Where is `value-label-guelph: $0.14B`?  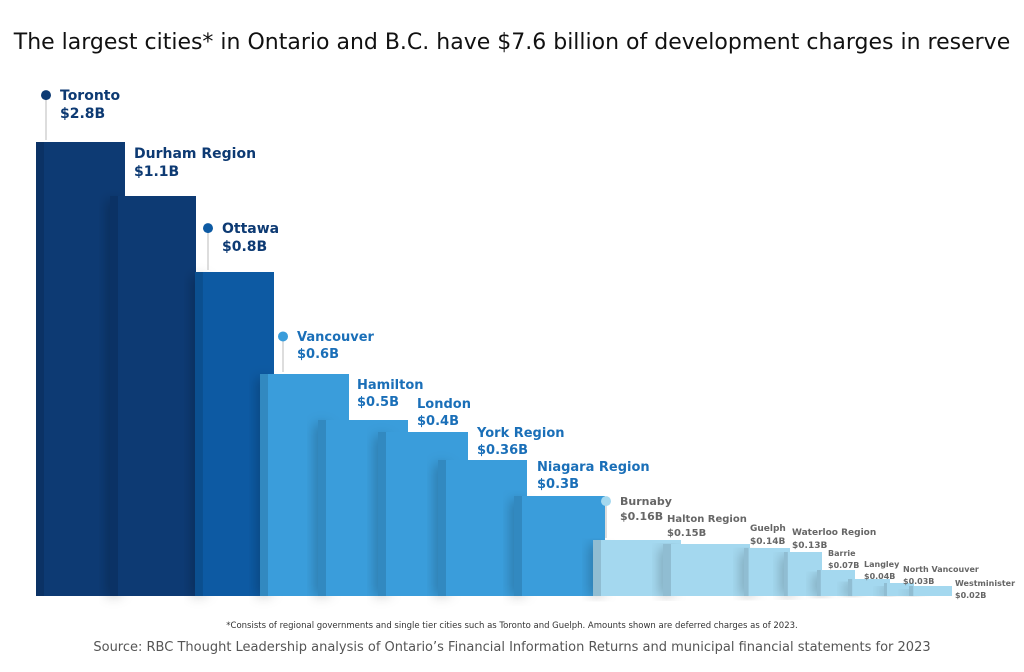
value-label-guelph: $0.14B is located at coordinates (767, 542).